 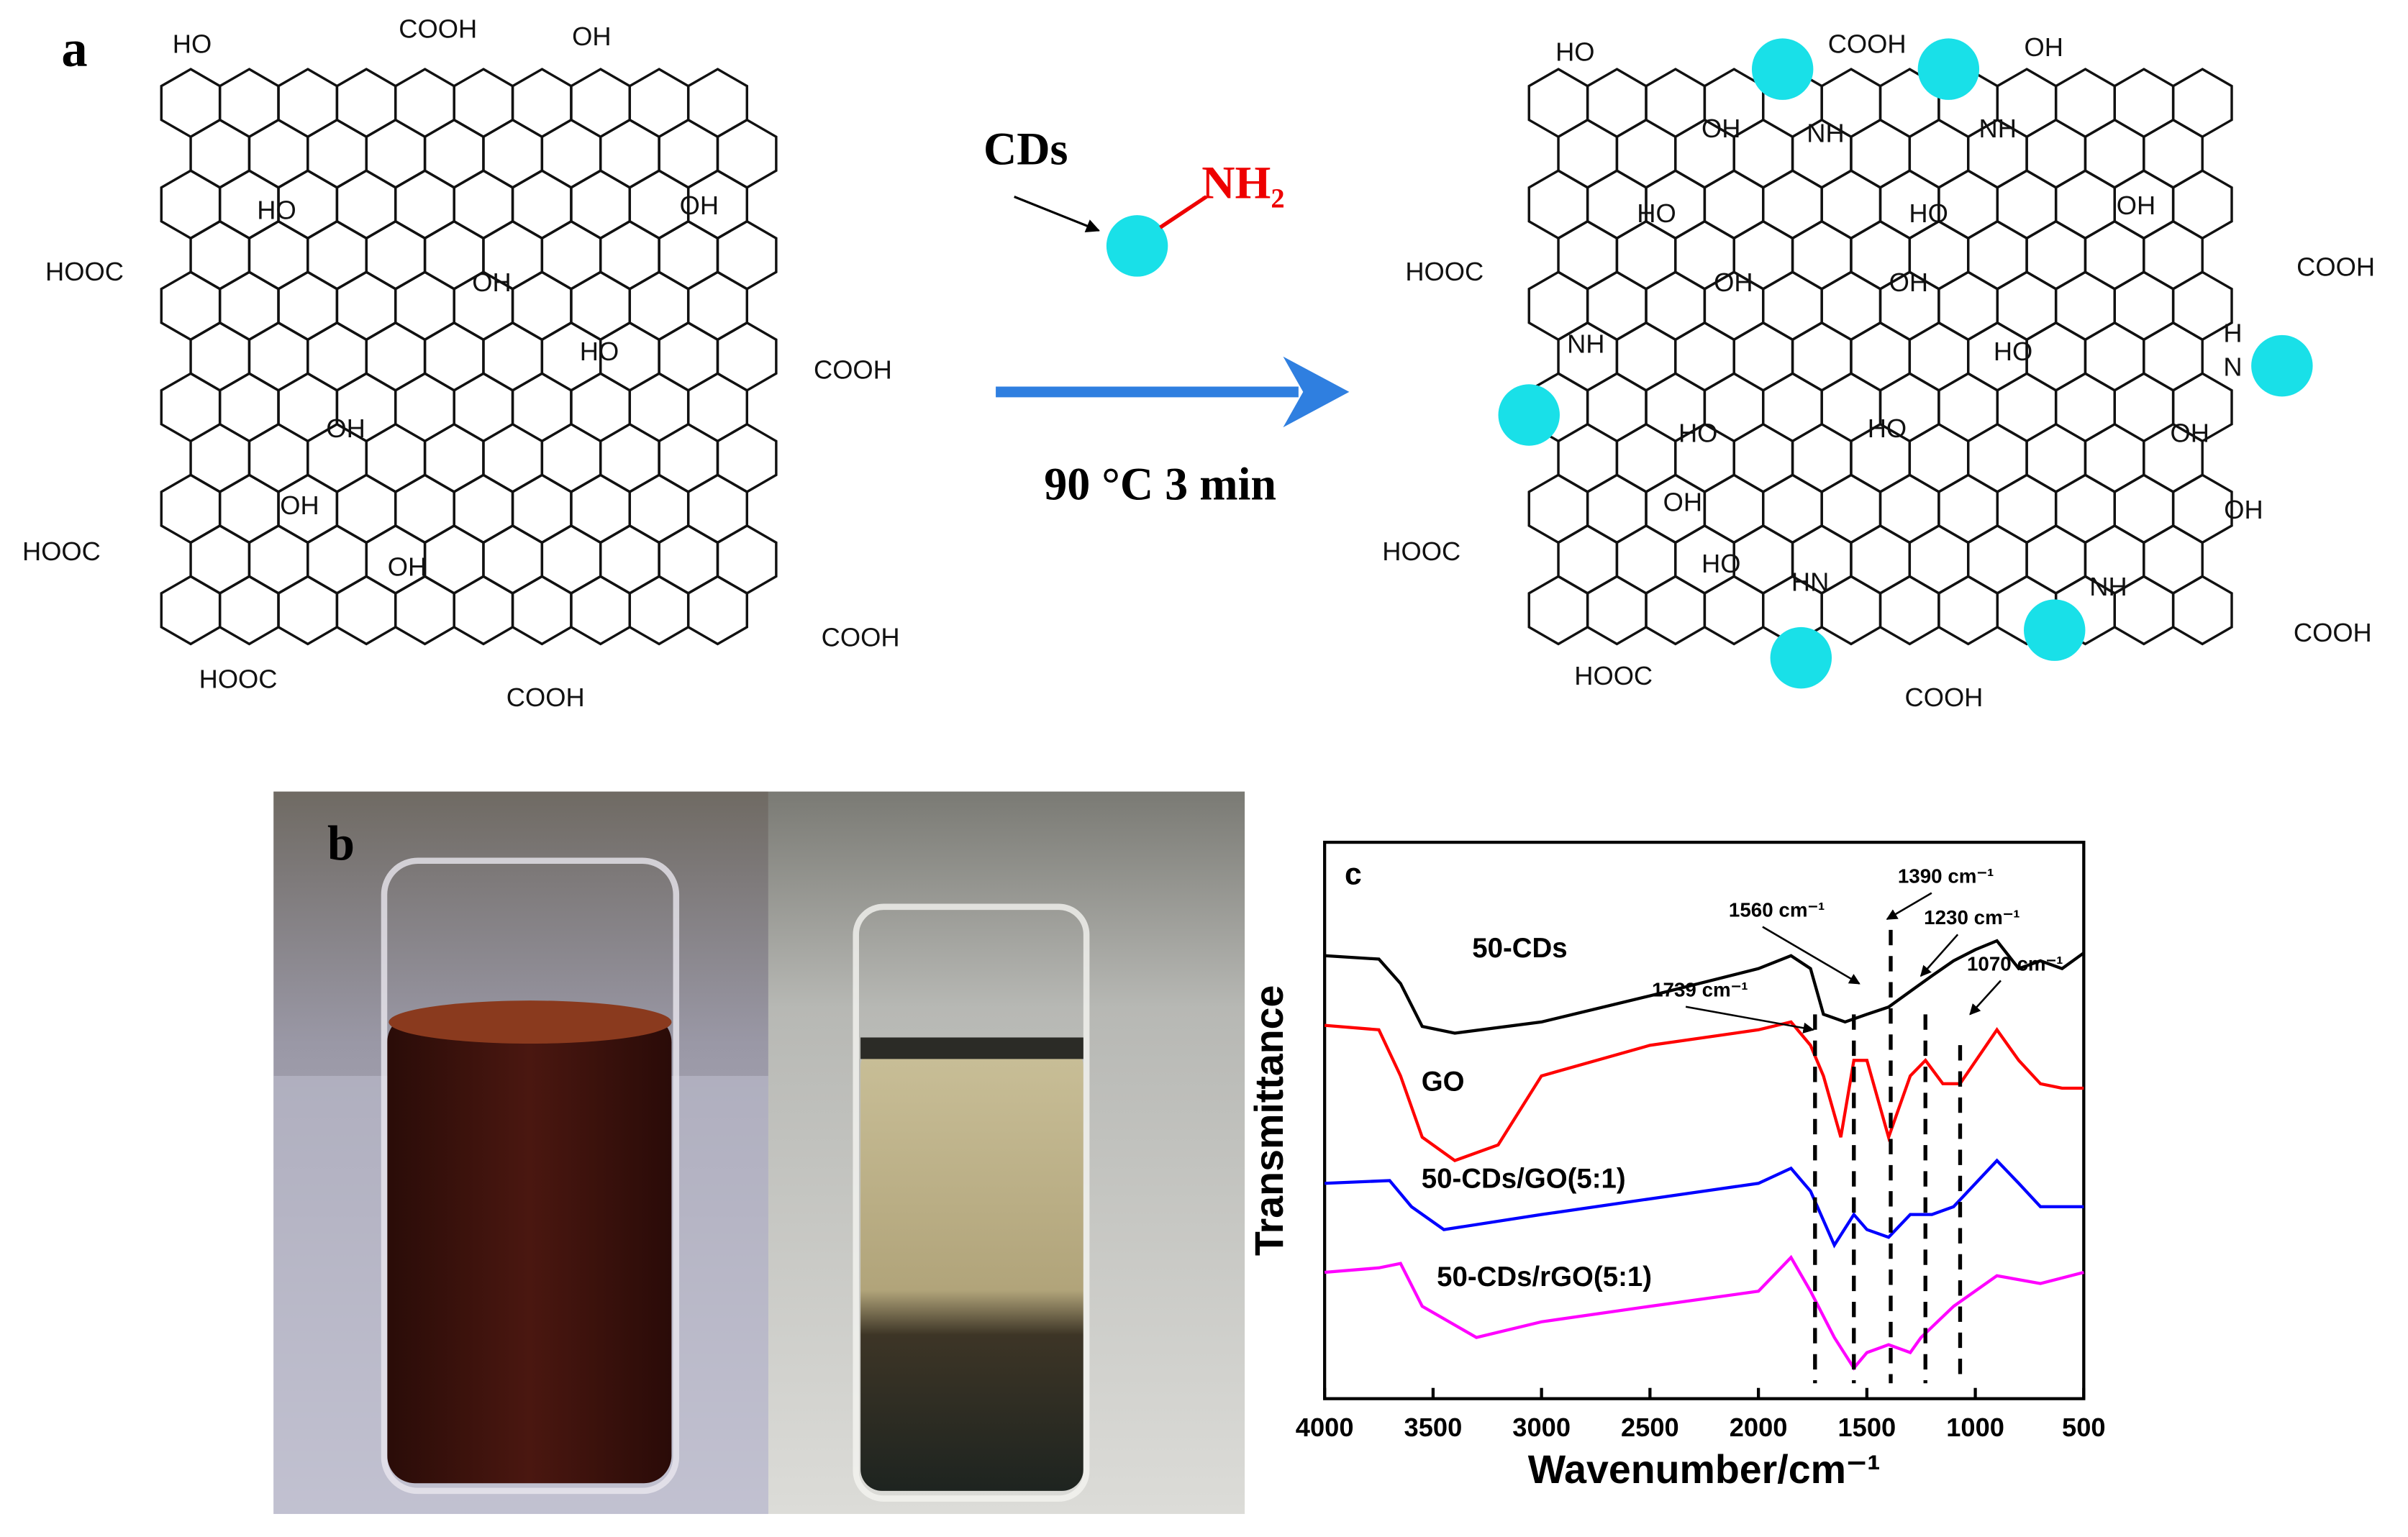 I want to click on vial-glass, so click(x=971, y=1202).